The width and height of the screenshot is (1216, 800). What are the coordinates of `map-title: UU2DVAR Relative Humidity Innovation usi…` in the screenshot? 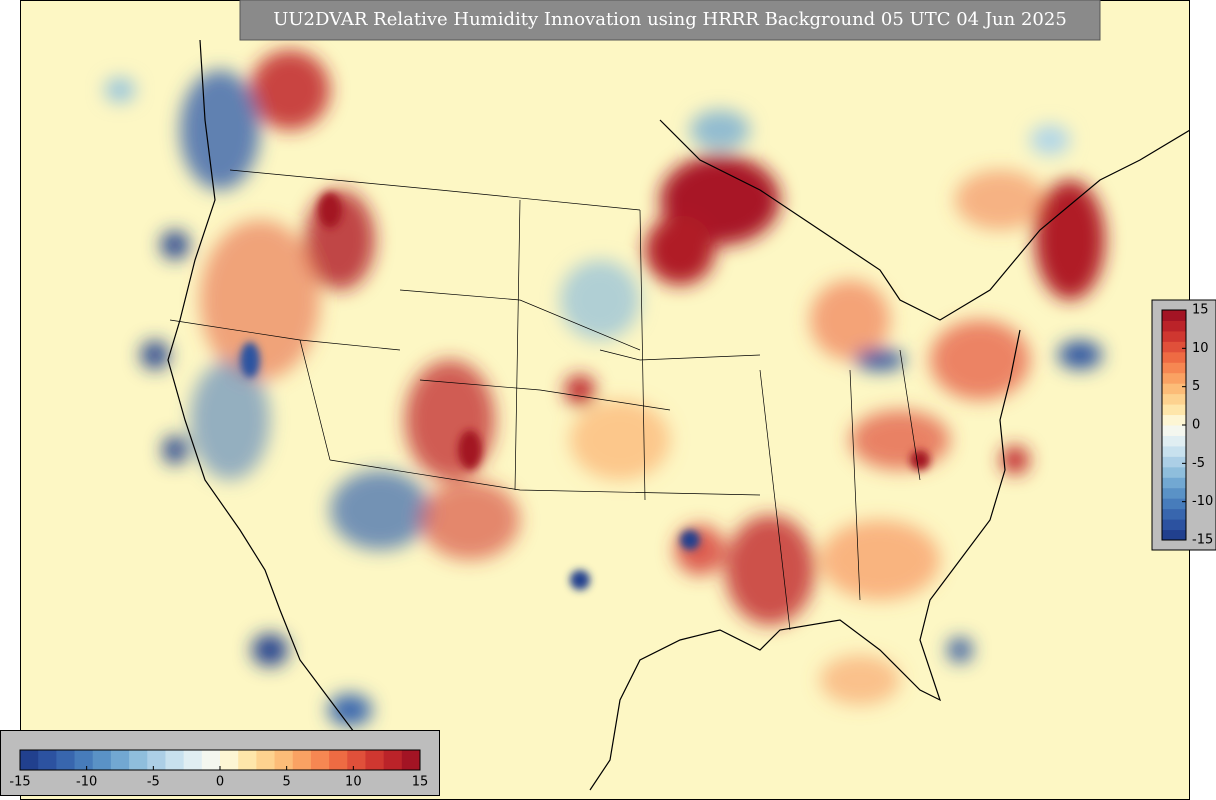 It's located at (670, 19).